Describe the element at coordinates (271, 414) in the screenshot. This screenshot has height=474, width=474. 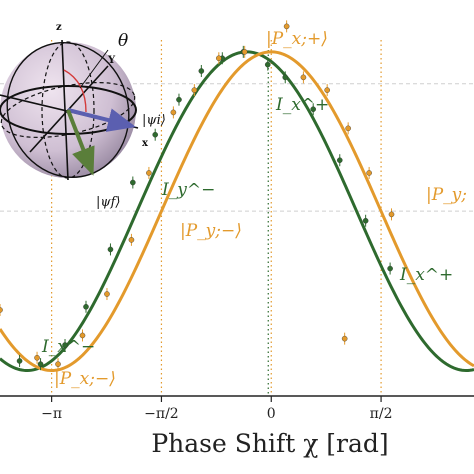
I see `x-tick-label: 0` at that location.